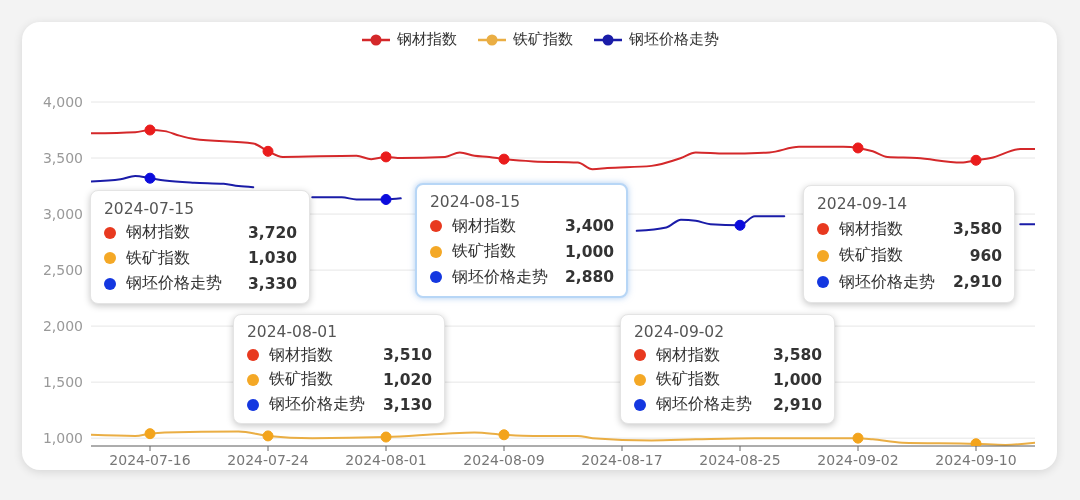 The width and height of the screenshot is (1080, 500). I want to click on tooltip-card: 2024-07-15 钢材指数 3,720 铁矿指数 1,030 钢坯价格走势 3,330, so click(200, 247).